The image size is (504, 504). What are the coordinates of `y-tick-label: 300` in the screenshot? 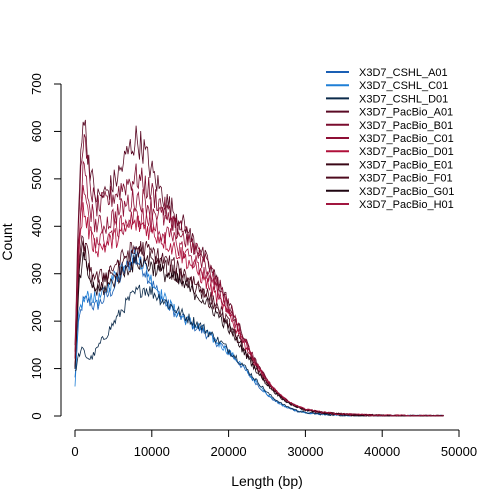 It's located at (36, 274).